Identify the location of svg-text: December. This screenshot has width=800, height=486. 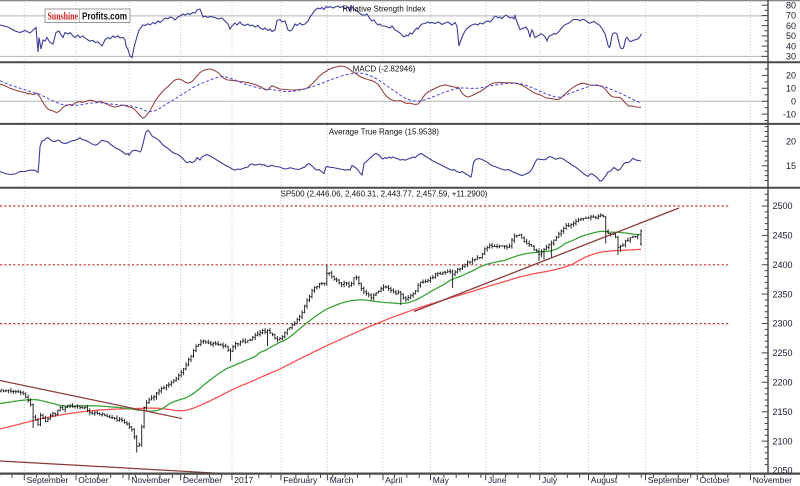
(202, 480).